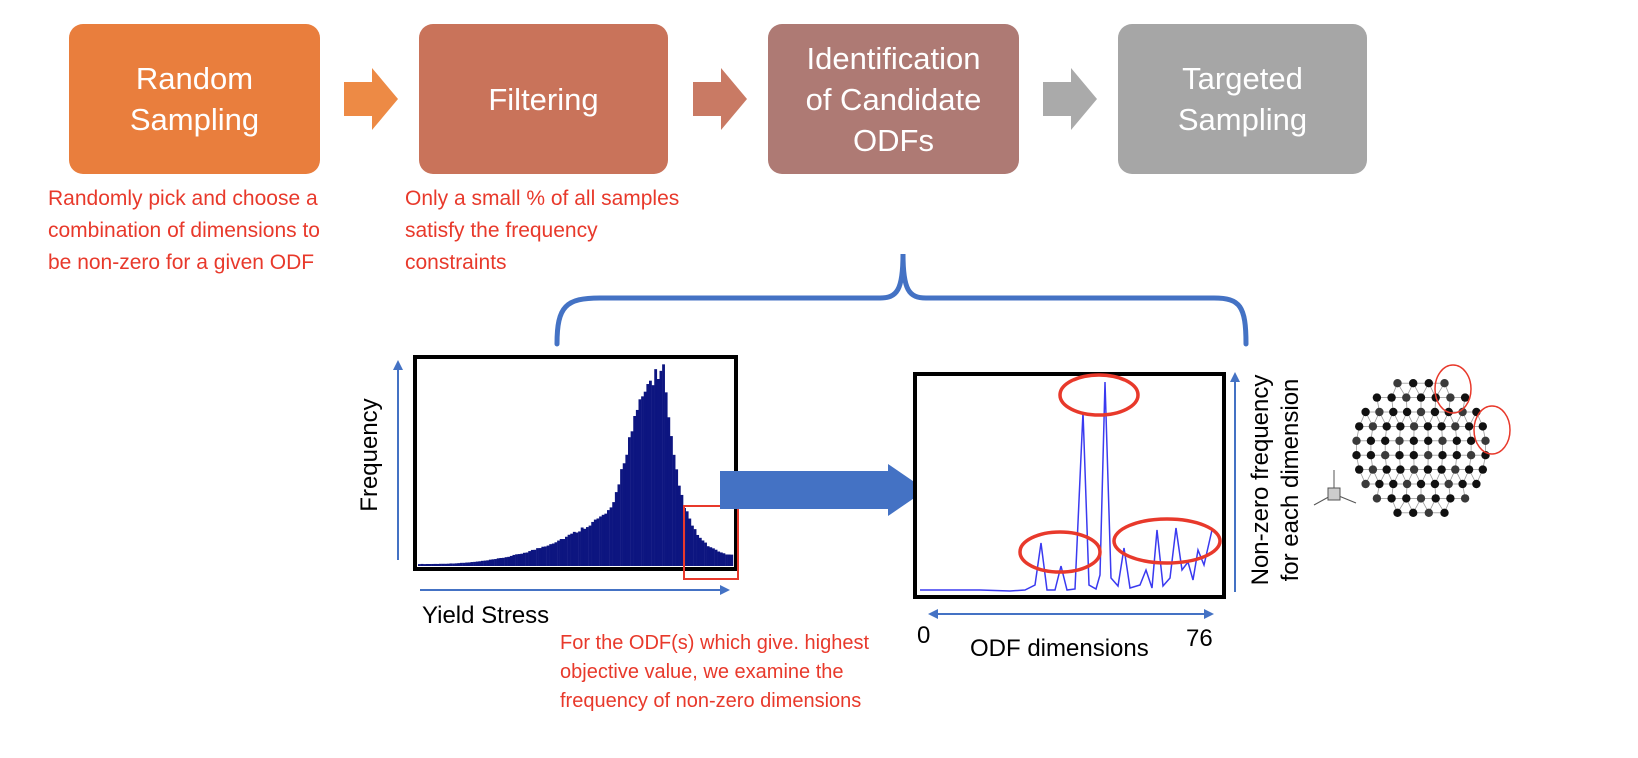 The image size is (1638, 758). Describe the element at coordinates (711, 542) in the screenshot. I see `tail-highlight-box` at that location.